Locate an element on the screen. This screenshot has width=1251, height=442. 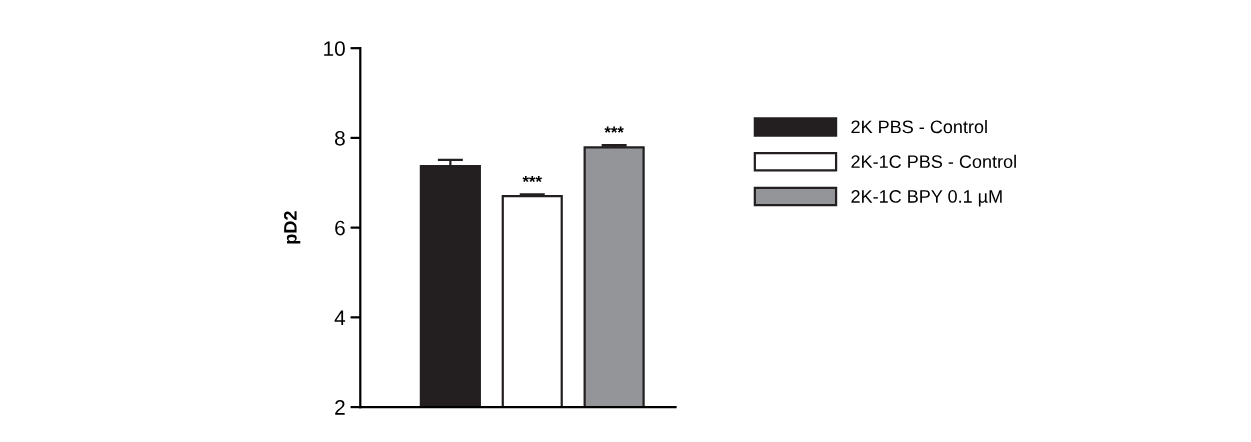
y-tick-label: 8 is located at coordinates (340, 138).